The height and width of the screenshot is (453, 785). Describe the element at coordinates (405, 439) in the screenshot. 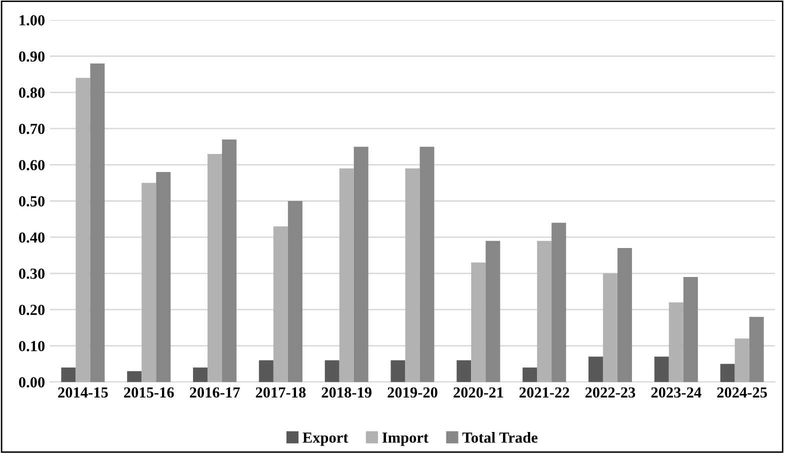

I see `legend-label: Import` at that location.